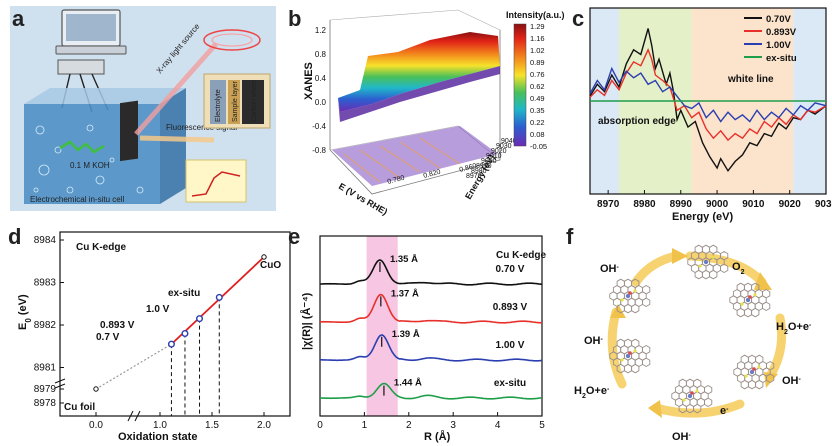  What do you see at coordinates (77, 199) in the screenshot?
I see `cell-label: Electrochemical in-situ cell` at bounding box center [77, 199].